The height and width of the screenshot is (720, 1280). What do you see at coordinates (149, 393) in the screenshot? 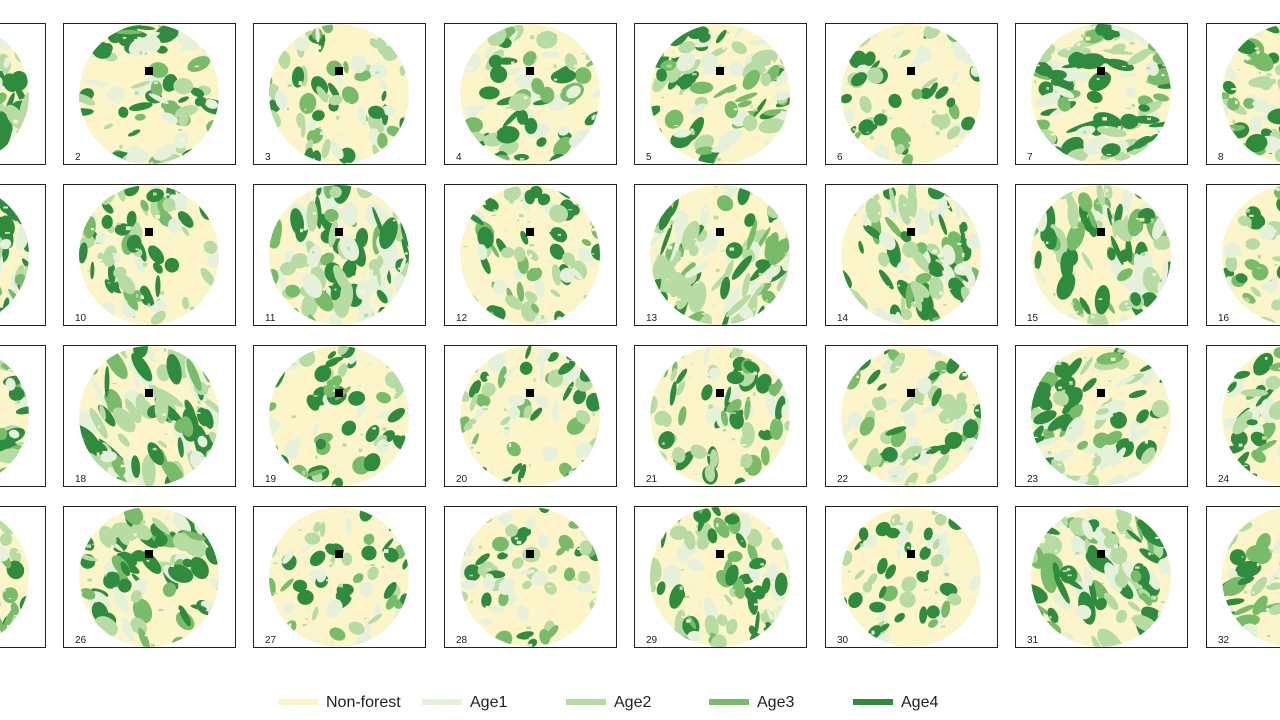
I see `center-point` at bounding box center [149, 393].